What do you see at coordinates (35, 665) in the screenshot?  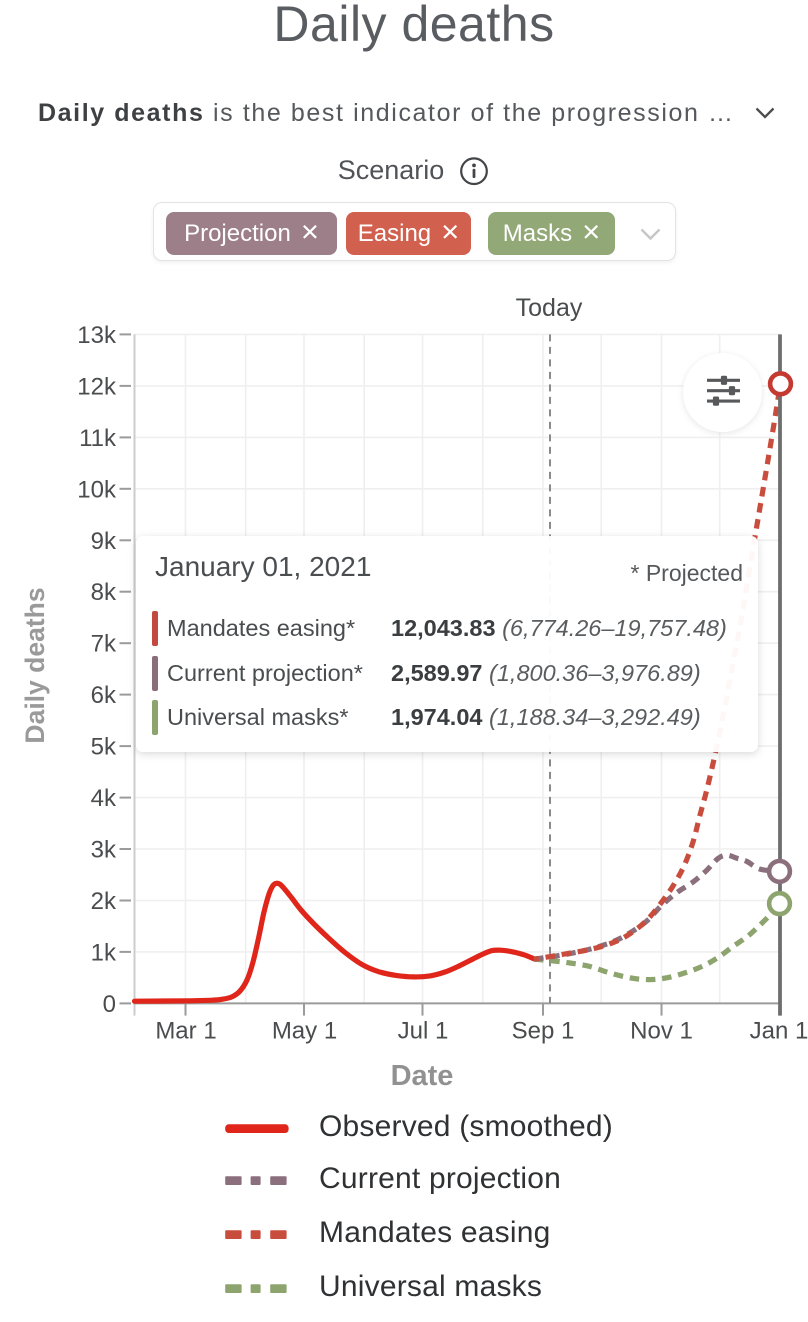 I see `svg-text: Daily deaths` at bounding box center [35, 665].